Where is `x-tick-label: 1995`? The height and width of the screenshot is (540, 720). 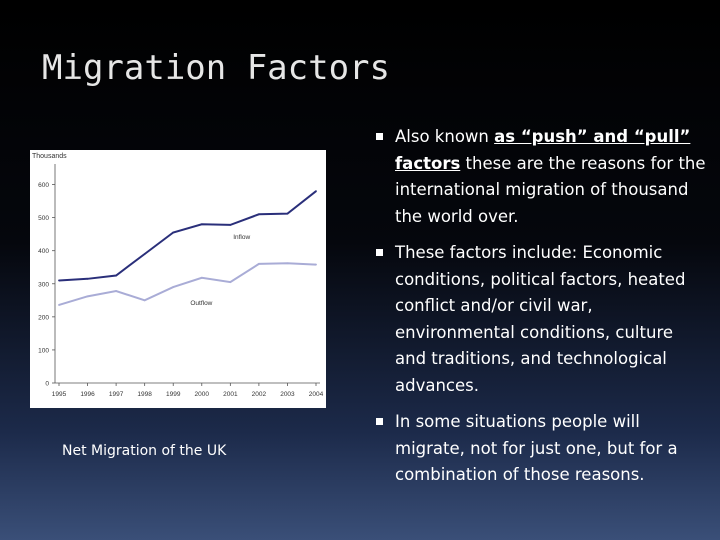 x-tick-label: 1995 is located at coordinates (59, 394).